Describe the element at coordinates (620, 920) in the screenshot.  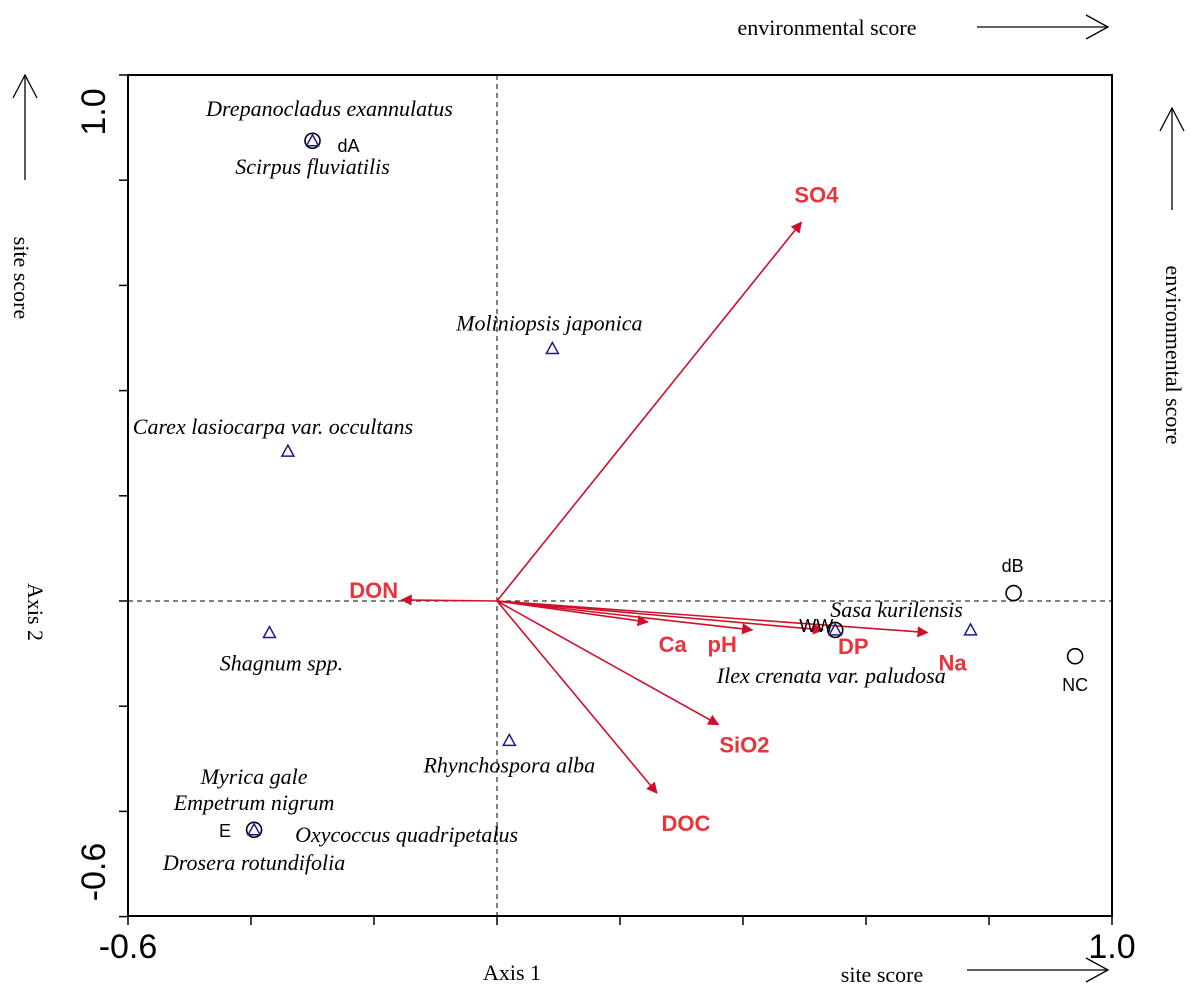
I see `x-axis-ticks` at that location.